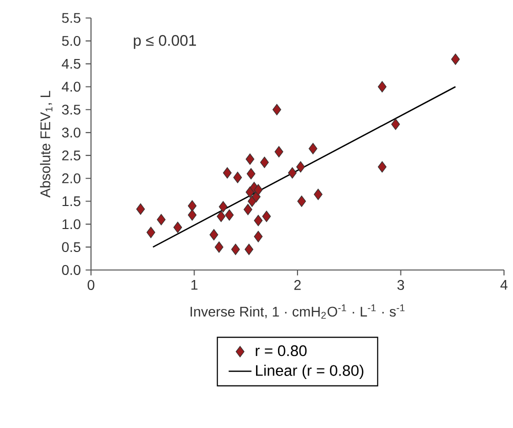  I want to click on x-tick-label: 2, so click(297, 285).